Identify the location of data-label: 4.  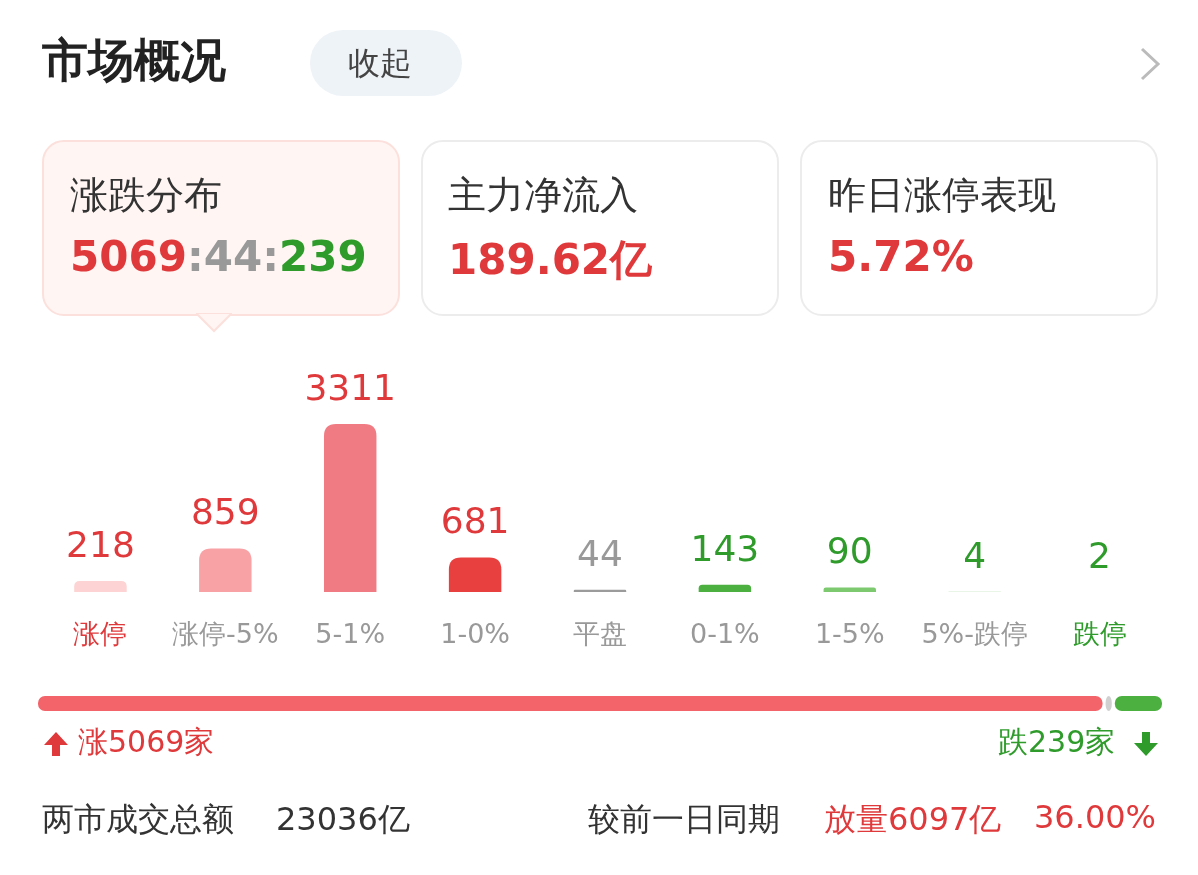
(975, 555).